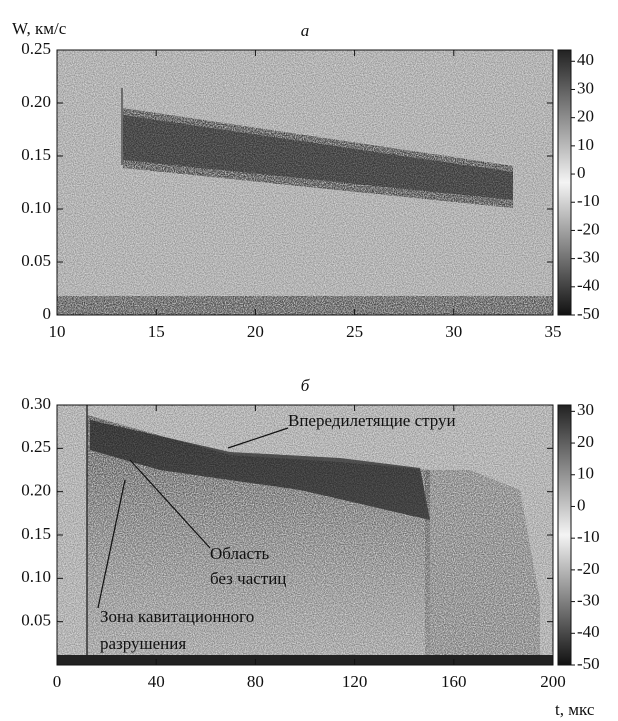 This screenshot has height=721, width=618. I want to click on panel-title: б, so click(305, 385).